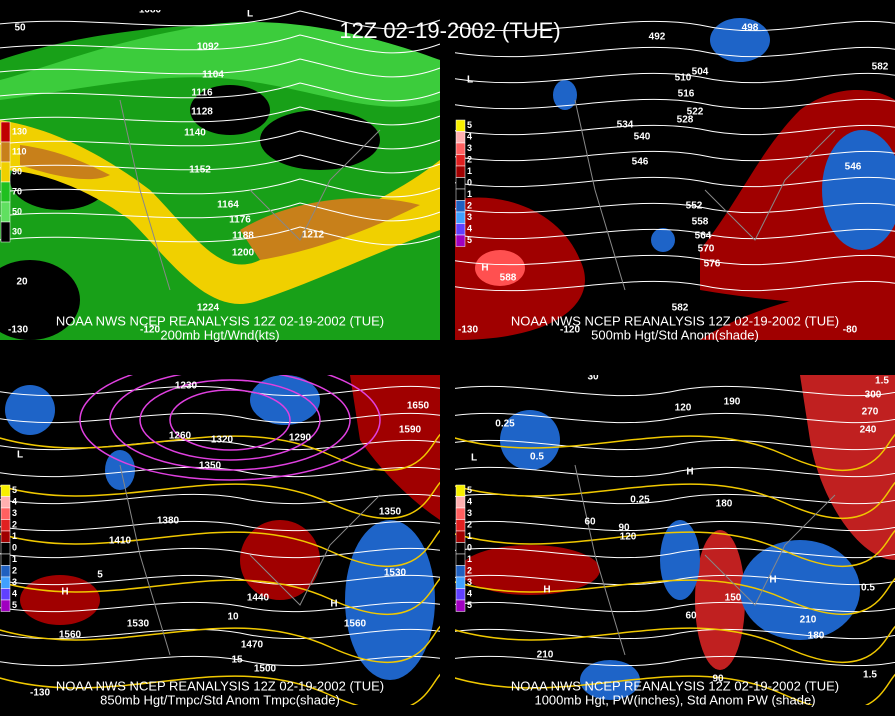  Describe the element at coordinates (219, 334) in the screenshot. I see `panel-caption: 200mb Hgt/Wnd(kts)` at that location.